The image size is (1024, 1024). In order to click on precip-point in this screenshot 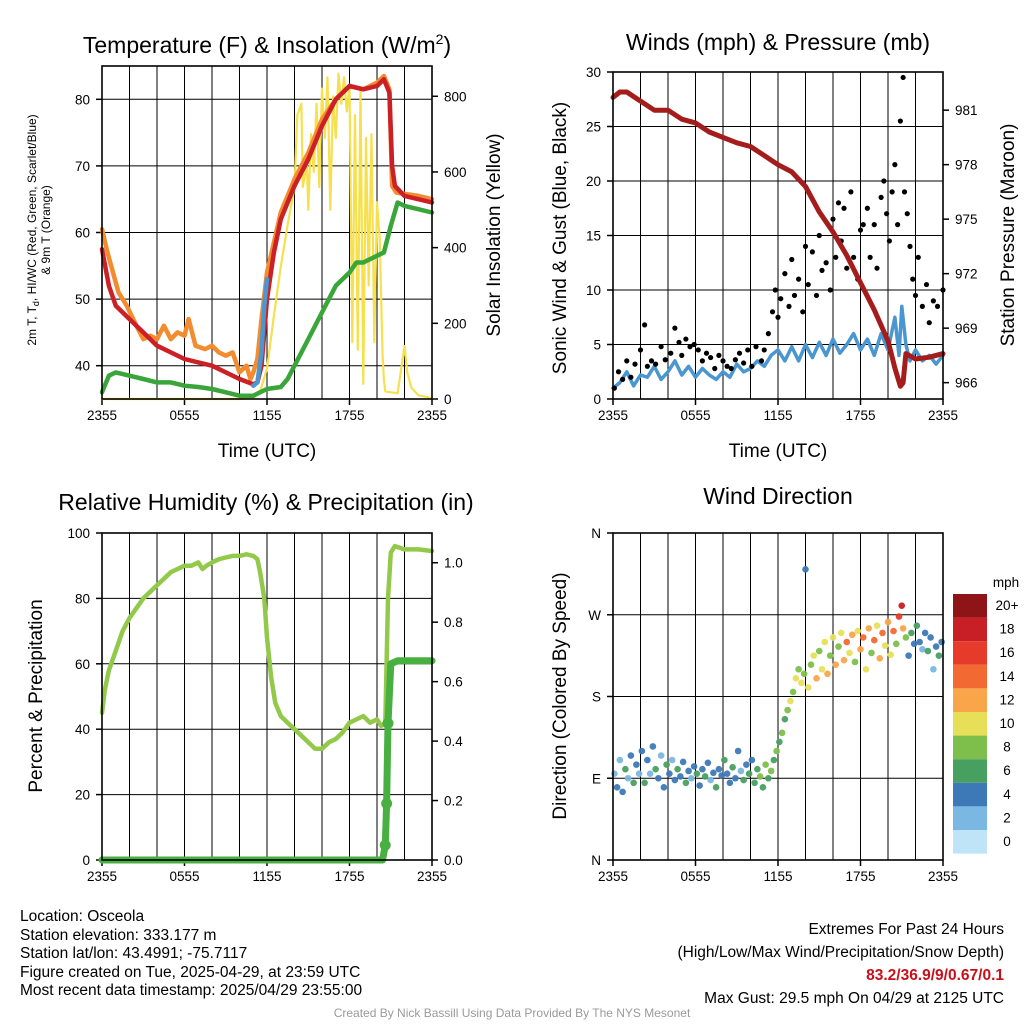, I will do `click(385, 845)`.